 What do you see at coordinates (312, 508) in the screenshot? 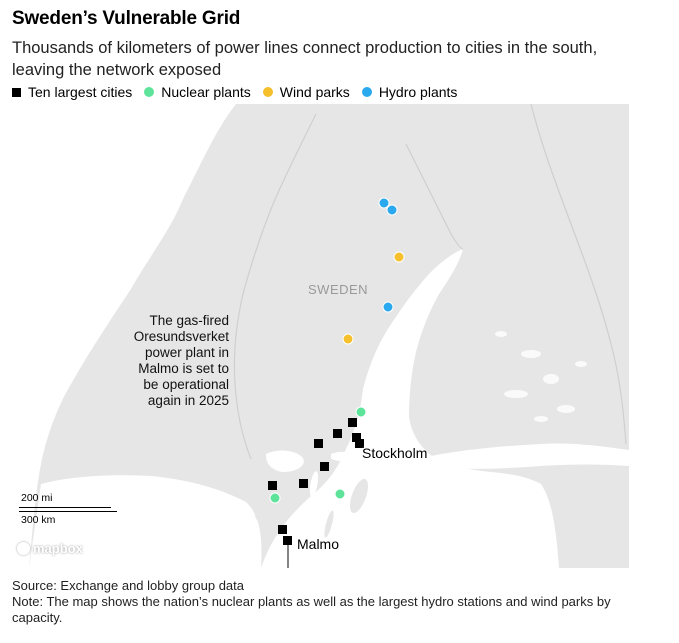
I see `map-islands` at bounding box center [312, 508].